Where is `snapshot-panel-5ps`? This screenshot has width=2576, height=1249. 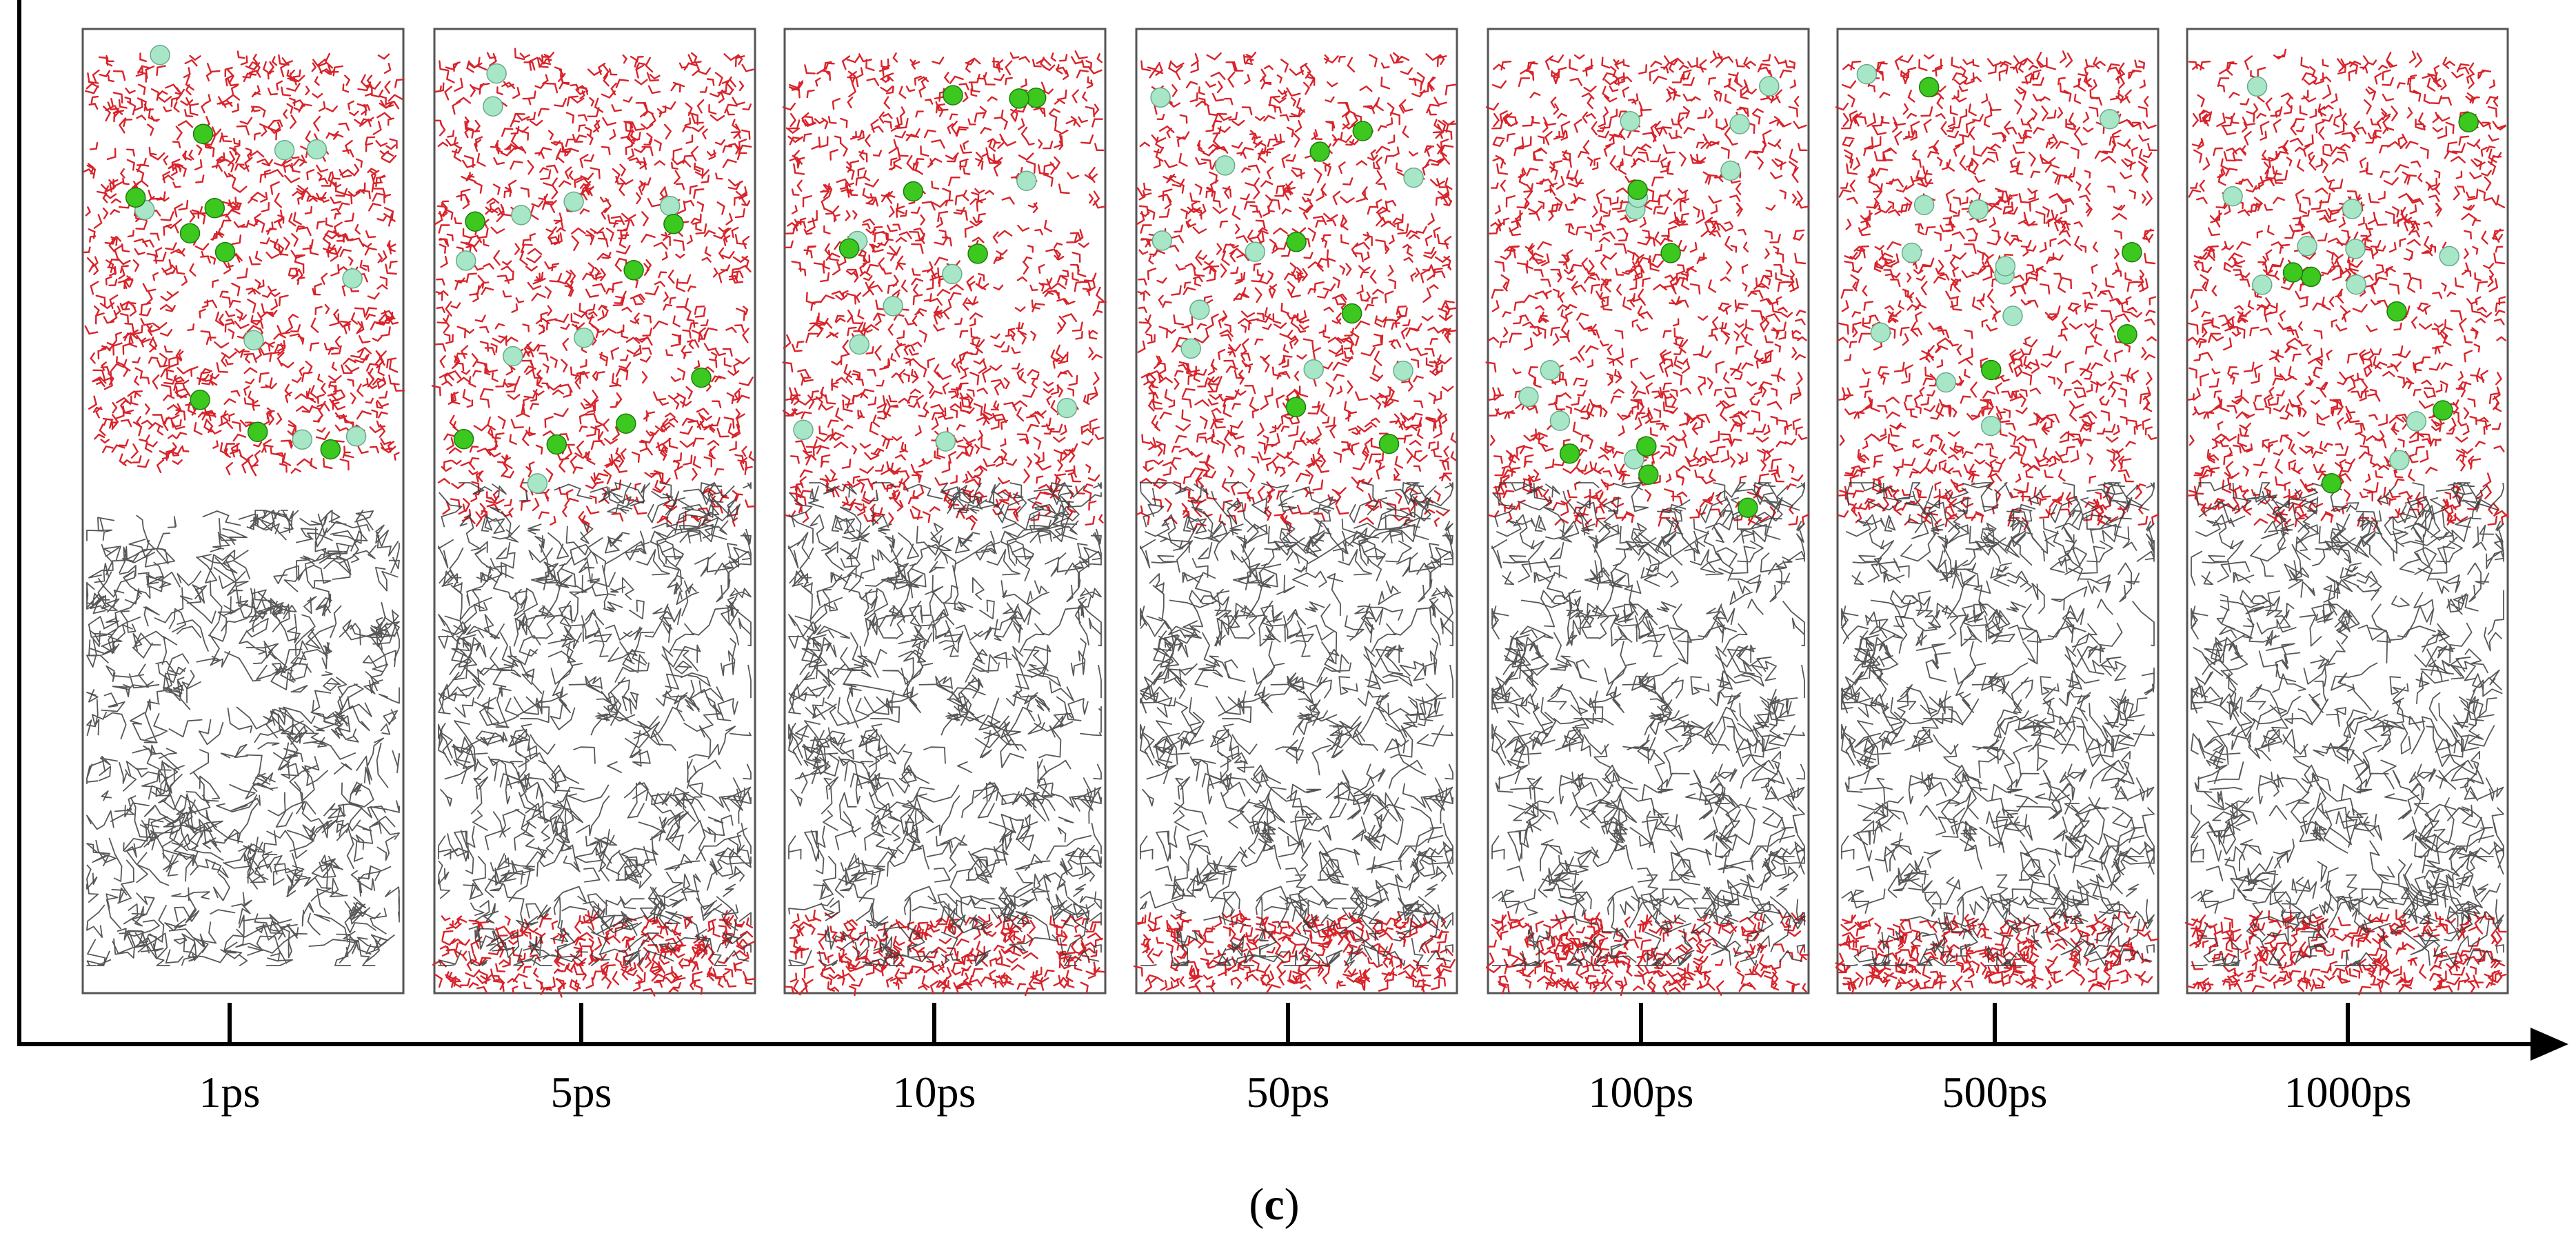 snapshot-panel-5ps is located at coordinates (593, 513).